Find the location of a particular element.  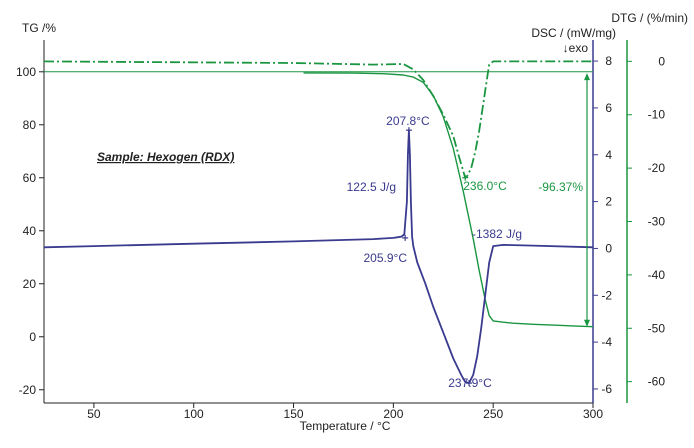

x-tick-label: 100 is located at coordinates (194, 414).